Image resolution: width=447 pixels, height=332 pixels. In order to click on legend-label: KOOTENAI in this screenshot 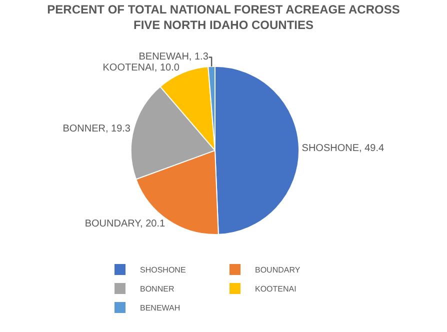, I will do `click(275, 289)`.